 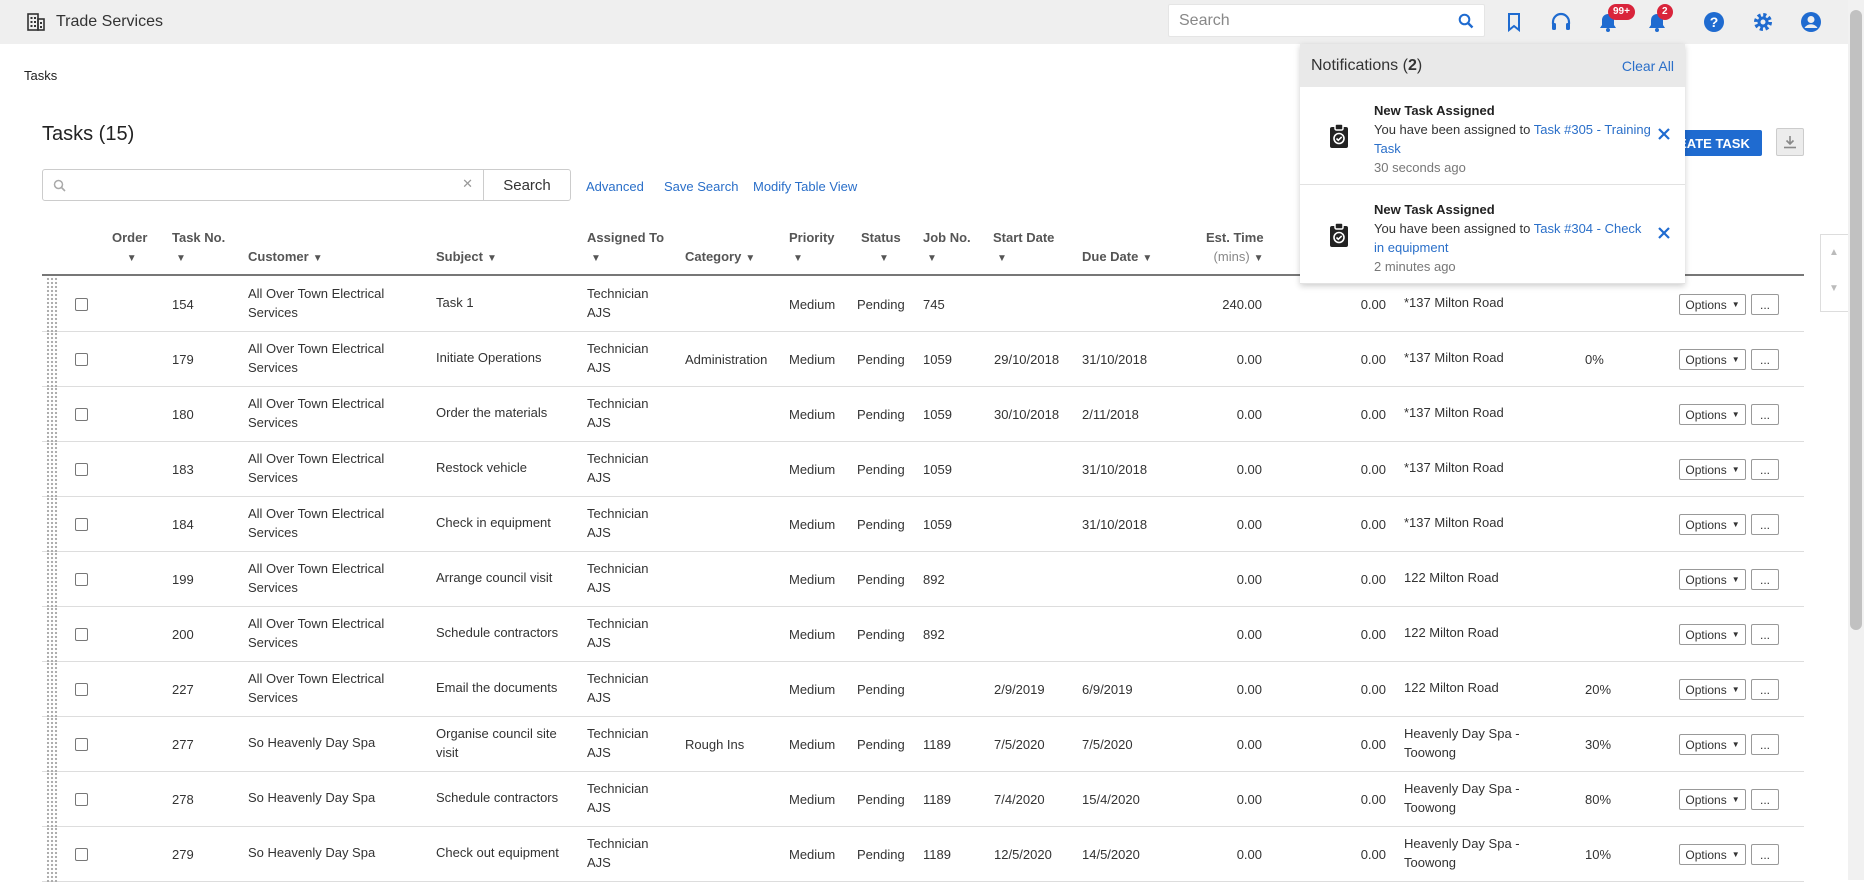 I want to click on app-brand: Trade Services, so click(x=94, y=22).